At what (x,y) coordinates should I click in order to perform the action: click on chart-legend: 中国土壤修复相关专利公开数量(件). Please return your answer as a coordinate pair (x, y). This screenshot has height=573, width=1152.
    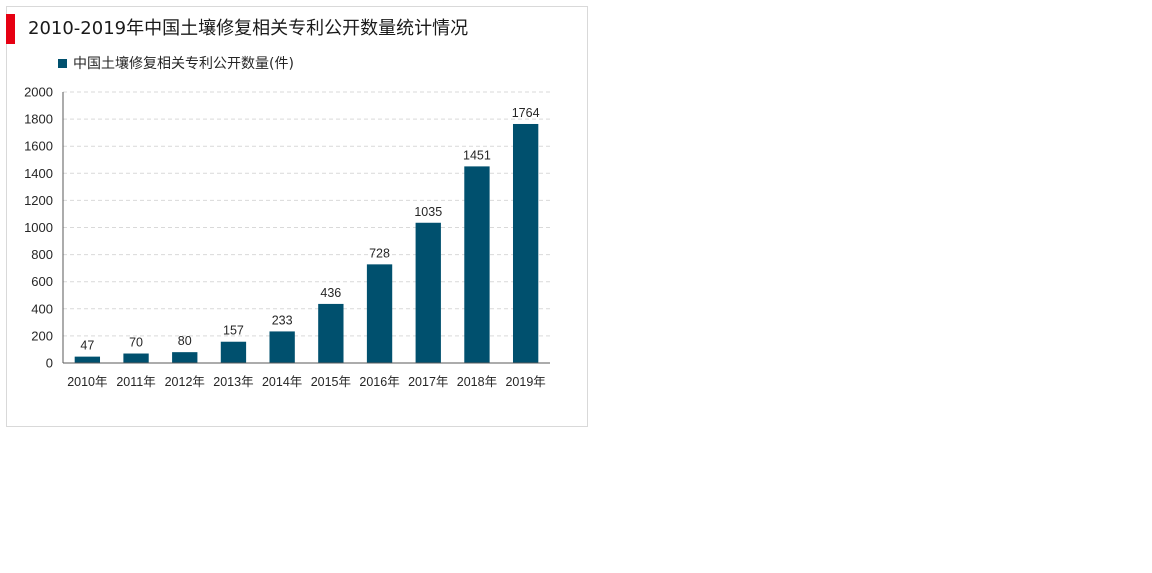
    Looking at the image, I should click on (176, 63).